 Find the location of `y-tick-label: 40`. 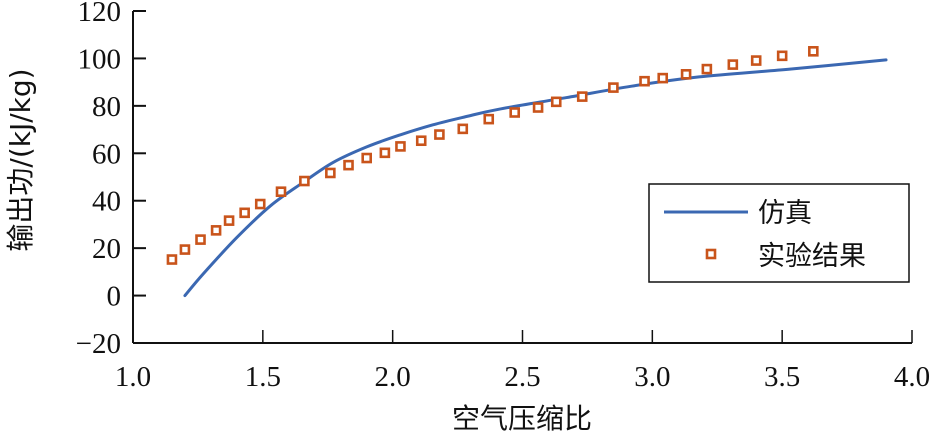

y-tick-label: 40 is located at coordinates (106, 202).